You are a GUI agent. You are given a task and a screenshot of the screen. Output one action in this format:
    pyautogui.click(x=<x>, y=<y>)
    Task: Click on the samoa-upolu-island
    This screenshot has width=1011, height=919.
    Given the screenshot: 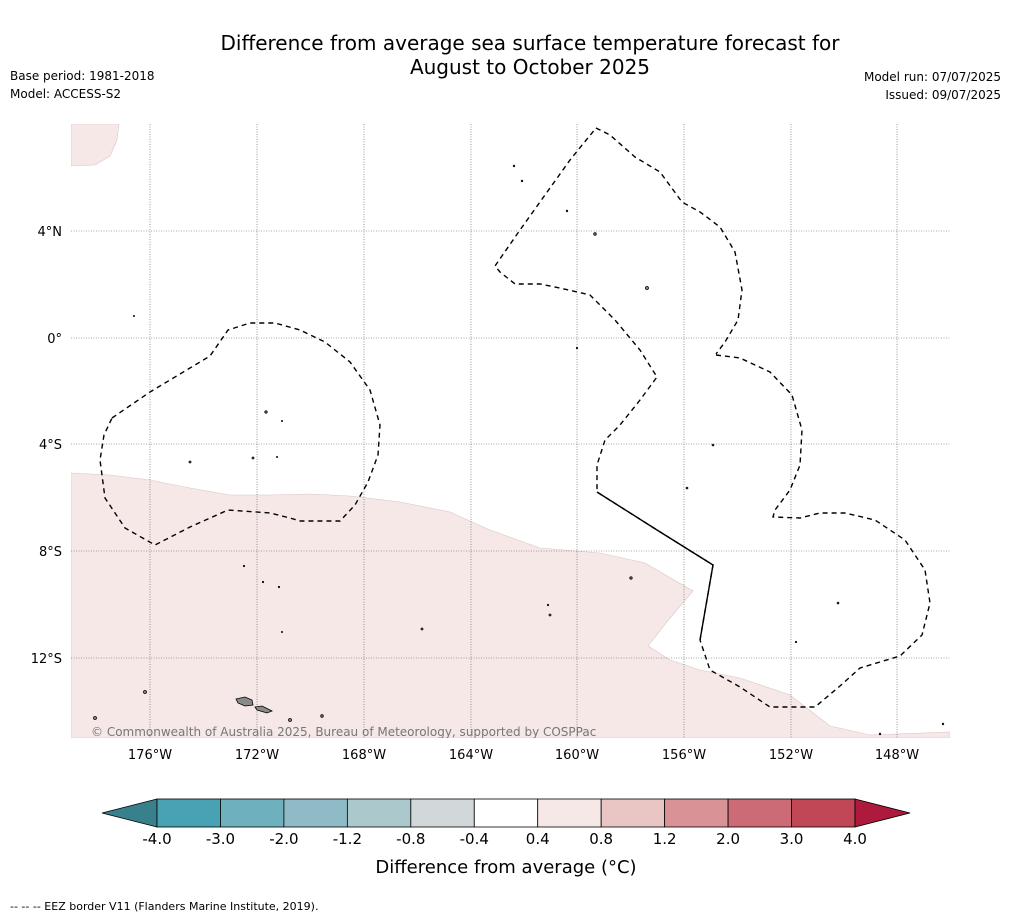 What is the action you would take?
    pyautogui.click(x=263, y=709)
    